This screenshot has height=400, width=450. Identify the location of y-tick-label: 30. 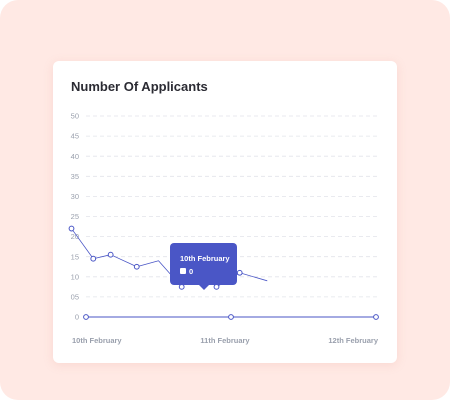
(75, 196).